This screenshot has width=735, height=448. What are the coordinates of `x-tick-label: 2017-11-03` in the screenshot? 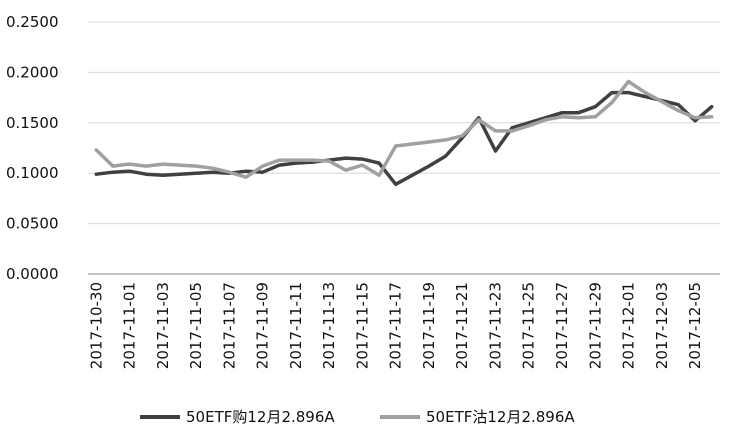 It's located at (163, 325).